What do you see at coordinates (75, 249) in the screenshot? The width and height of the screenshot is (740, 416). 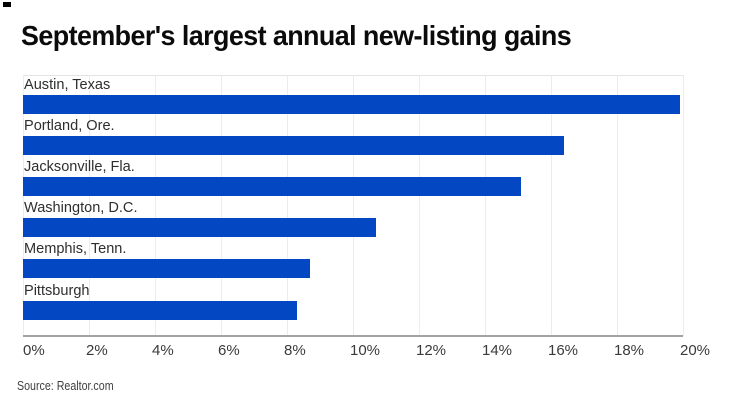 I see `bar-label: Memphis, Tenn.` at bounding box center [75, 249].